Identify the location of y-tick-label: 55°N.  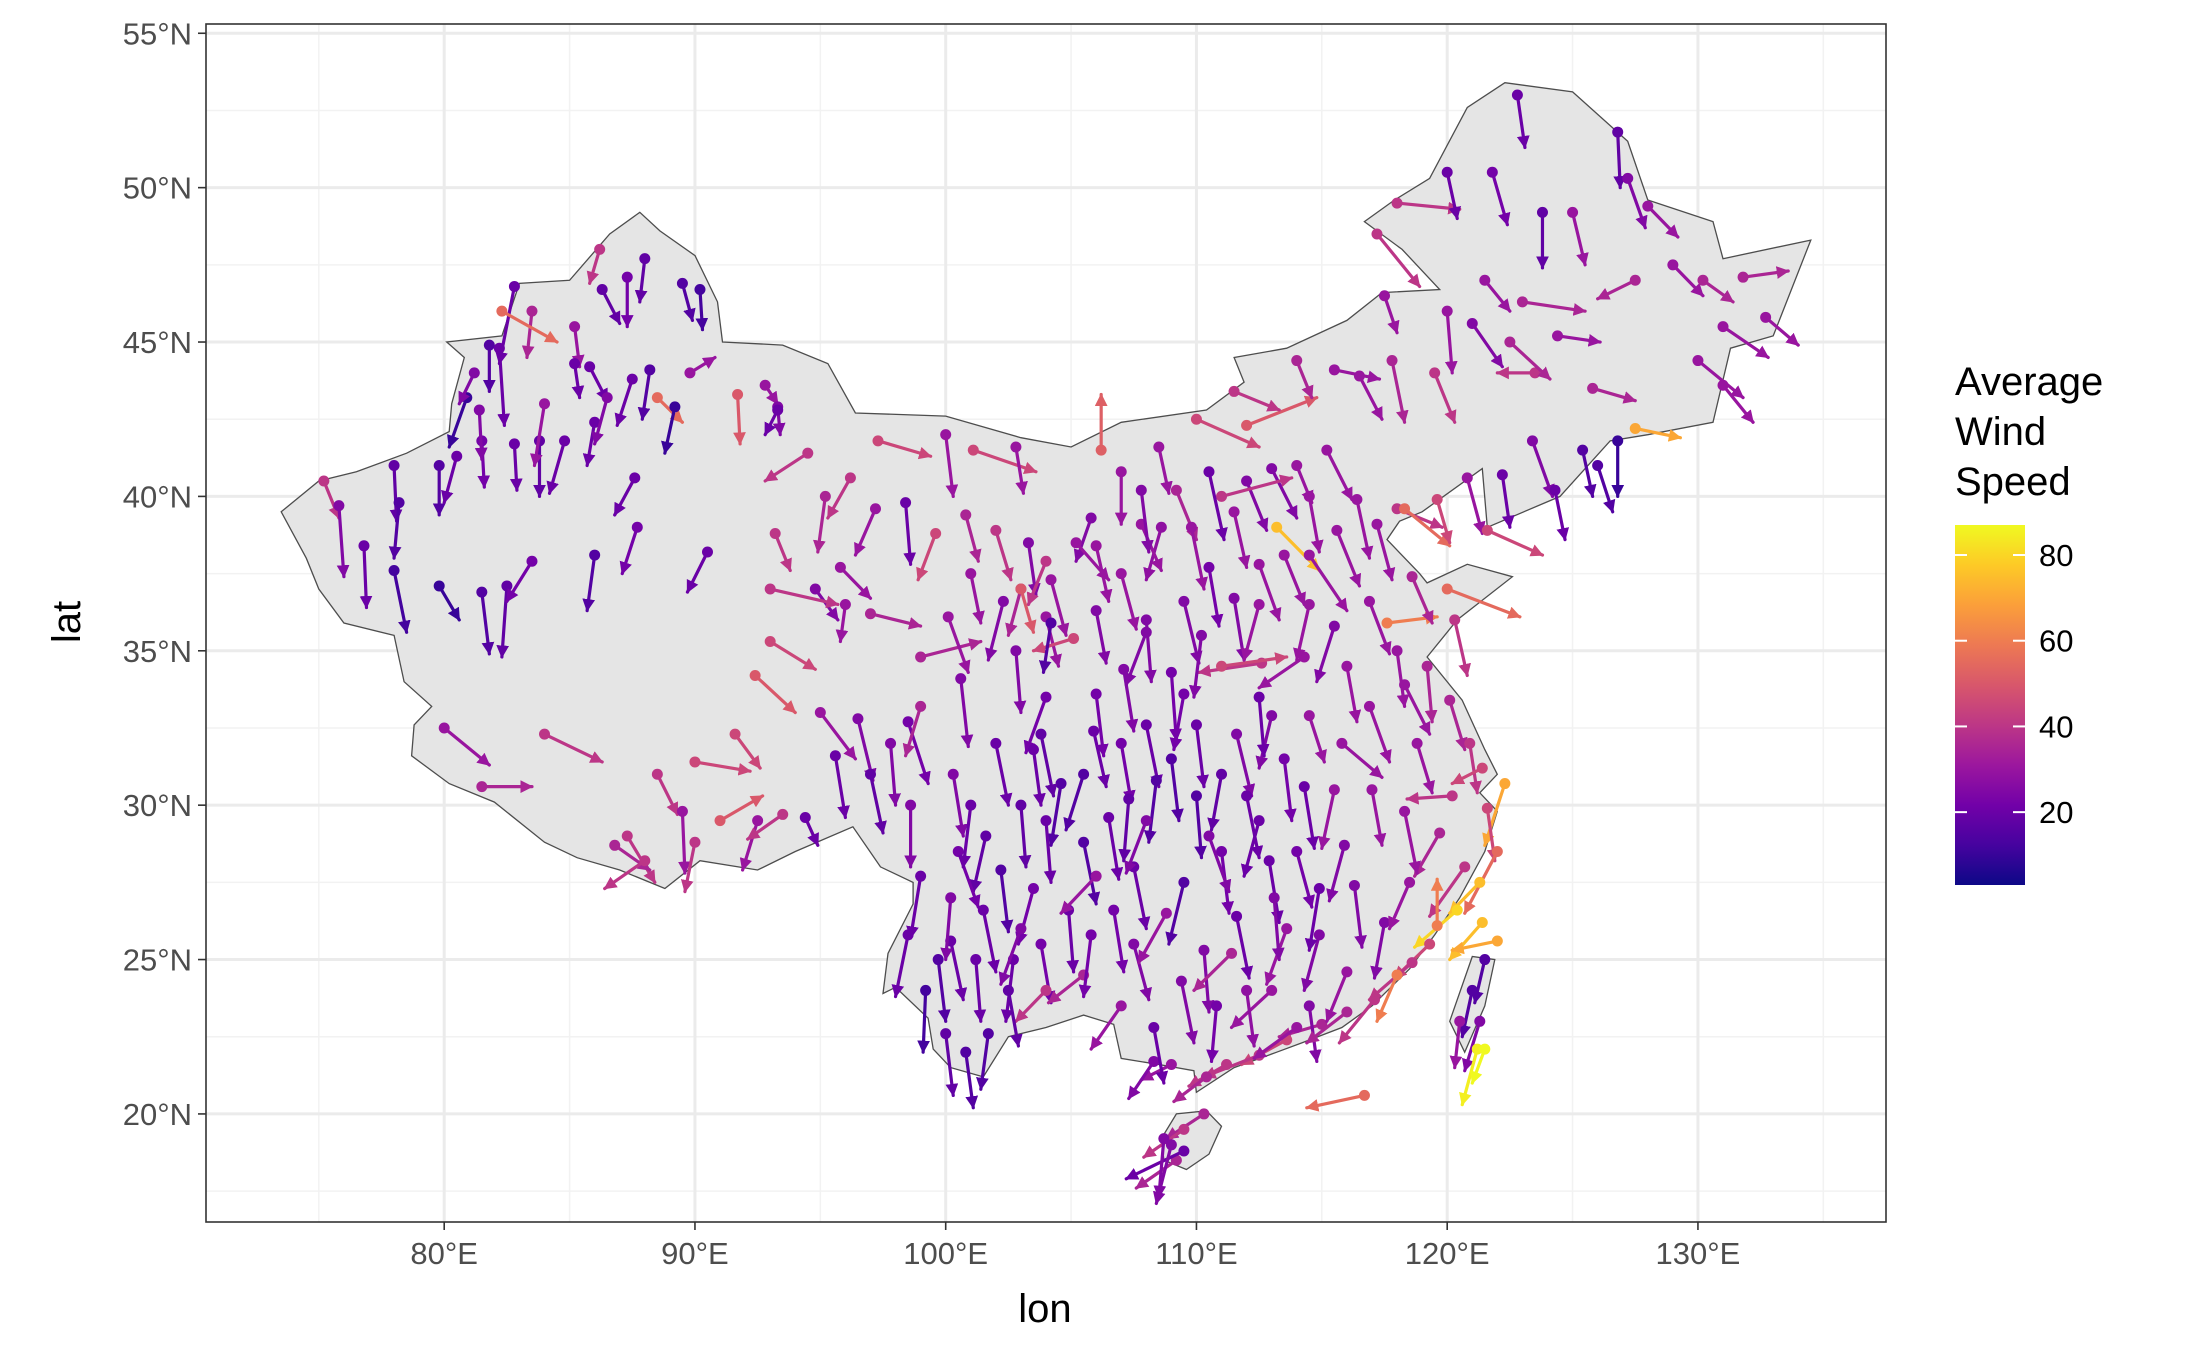
(157, 33).